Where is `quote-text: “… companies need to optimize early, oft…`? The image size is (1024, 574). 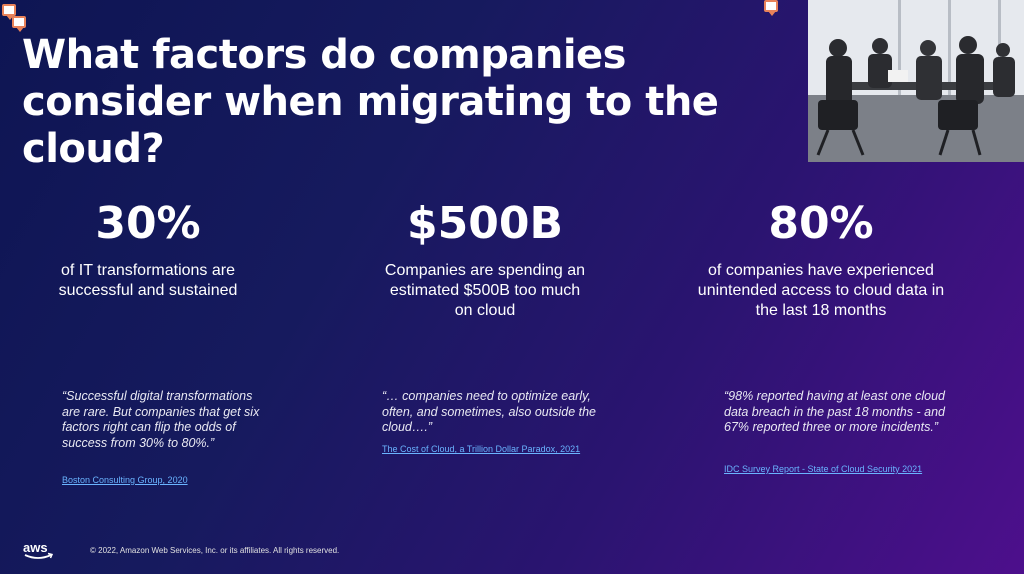 quote-text: “… companies need to optimize early, oft… is located at coordinates (489, 411).